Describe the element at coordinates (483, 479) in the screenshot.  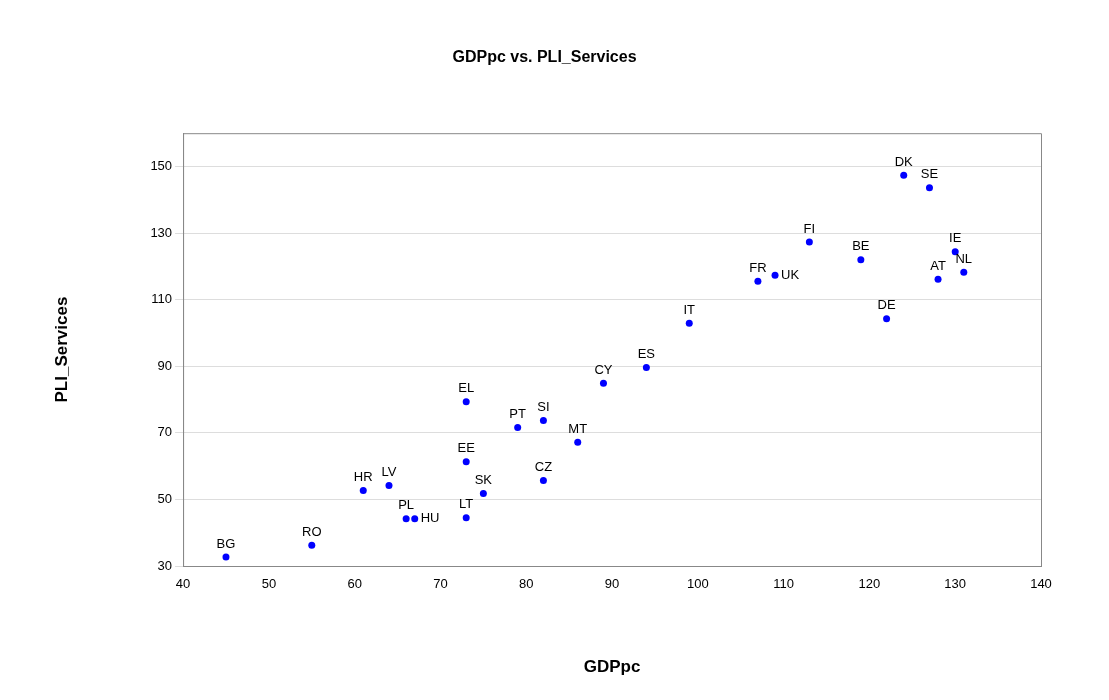
I see `annotation: SK` at that location.